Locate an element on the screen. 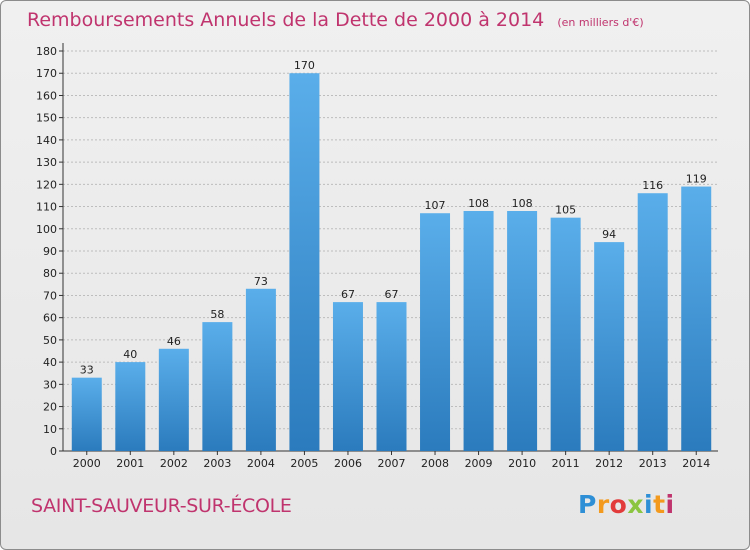 Image resolution: width=750 pixels, height=550 pixels. x-tick-label: 2008 is located at coordinates (435, 463).